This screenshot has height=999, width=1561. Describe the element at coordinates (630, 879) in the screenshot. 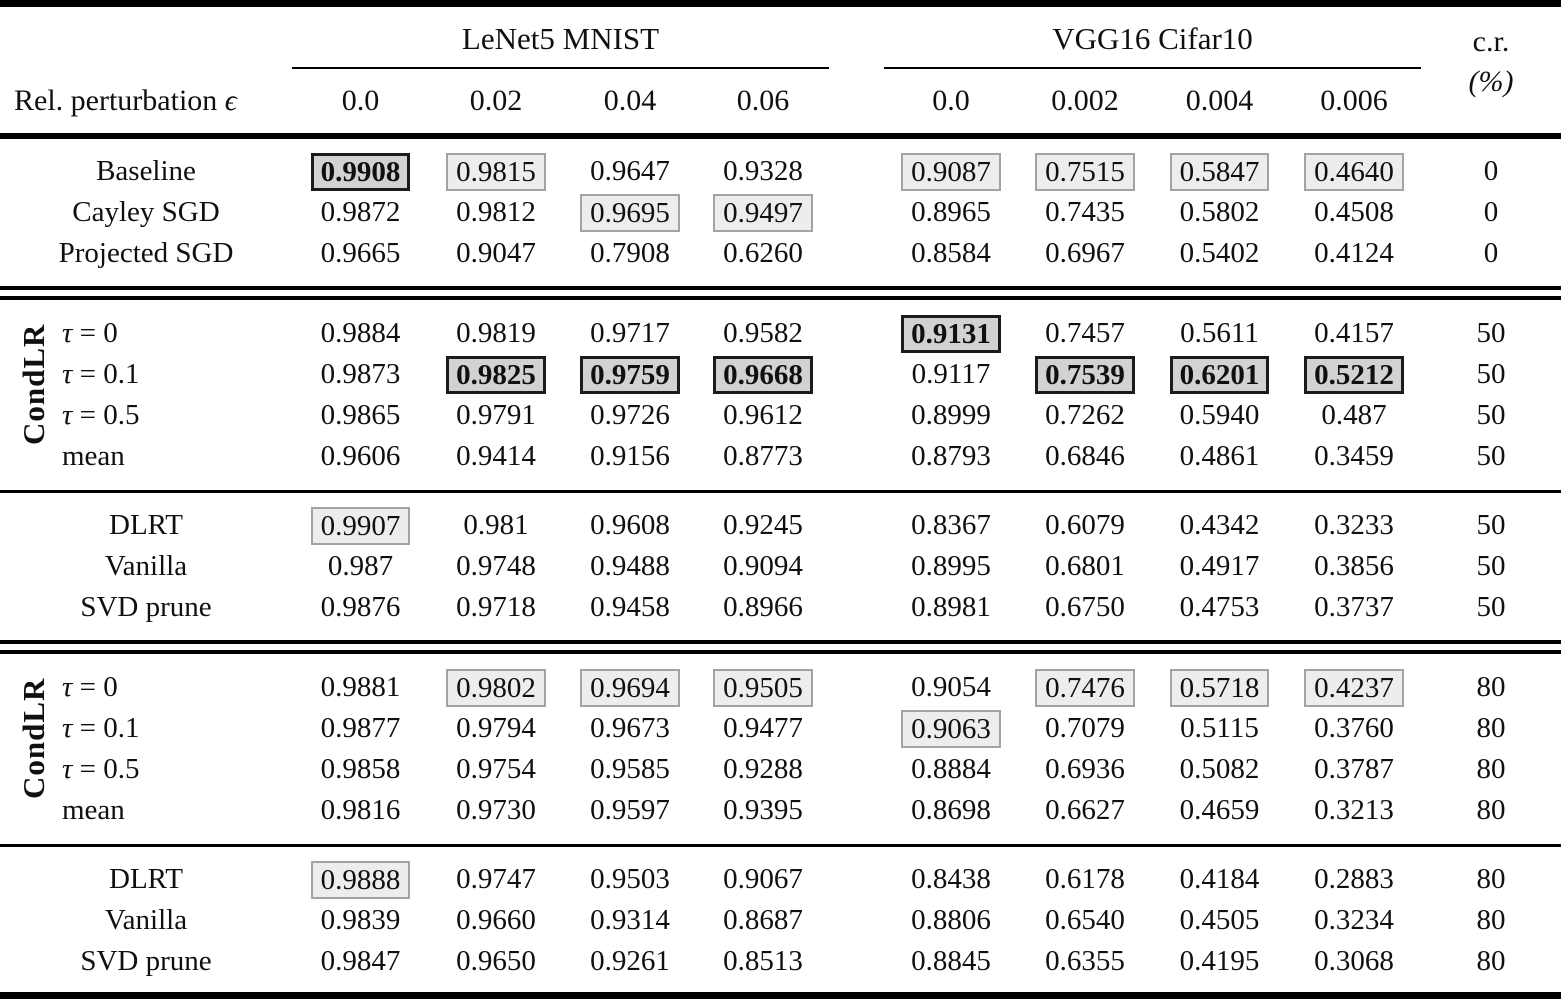

I see `table-cell: 0.9503` at that location.